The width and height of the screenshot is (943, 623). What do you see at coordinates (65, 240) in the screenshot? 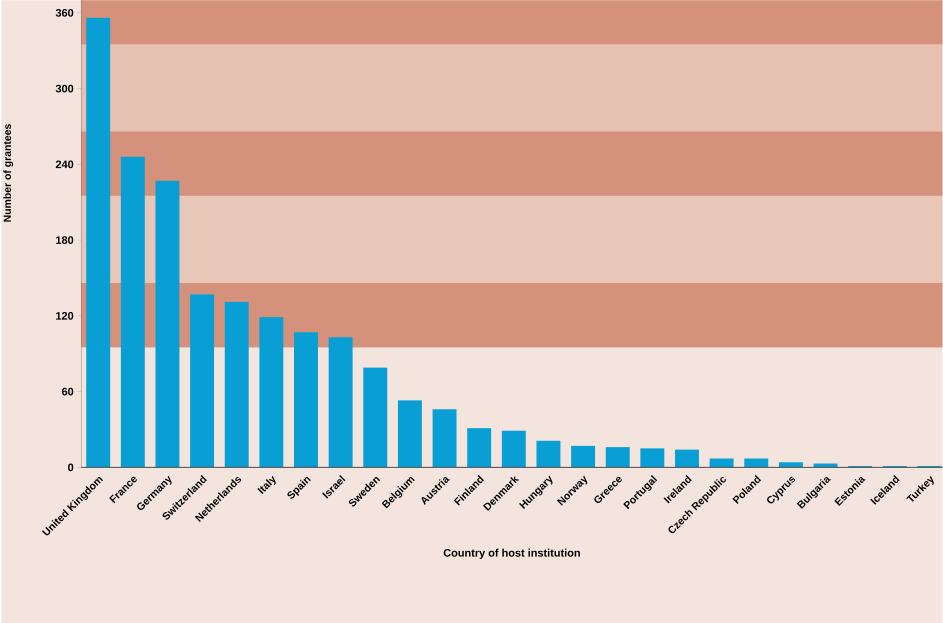
I see `y-tick-label: 180` at bounding box center [65, 240].